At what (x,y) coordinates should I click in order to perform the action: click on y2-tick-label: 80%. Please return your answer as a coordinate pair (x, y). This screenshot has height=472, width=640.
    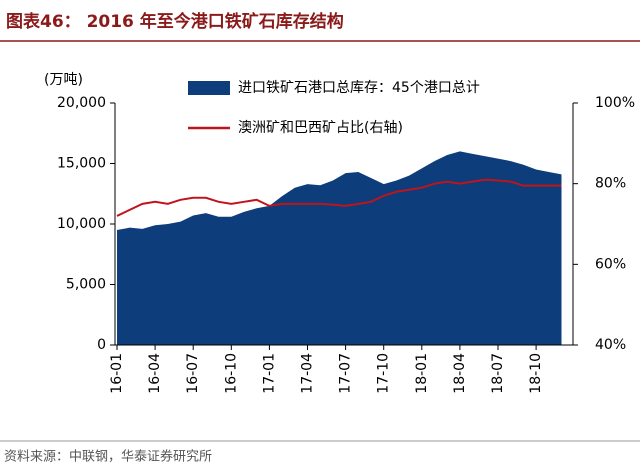
    Looking at the image, I should click on (610, 184).